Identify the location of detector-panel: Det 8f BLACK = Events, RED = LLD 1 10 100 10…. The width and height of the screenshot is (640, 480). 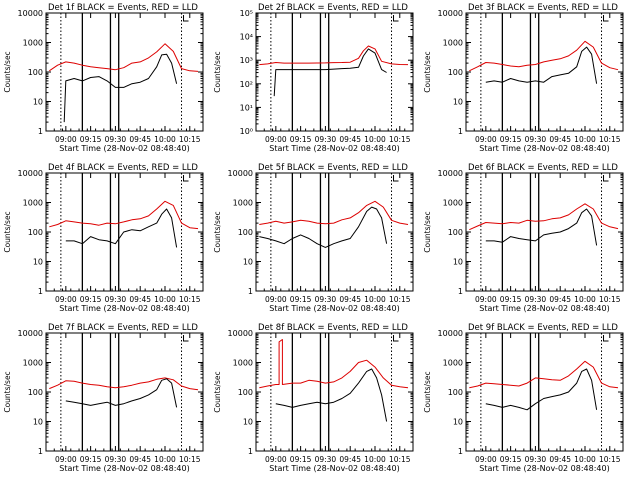
(313, 398).